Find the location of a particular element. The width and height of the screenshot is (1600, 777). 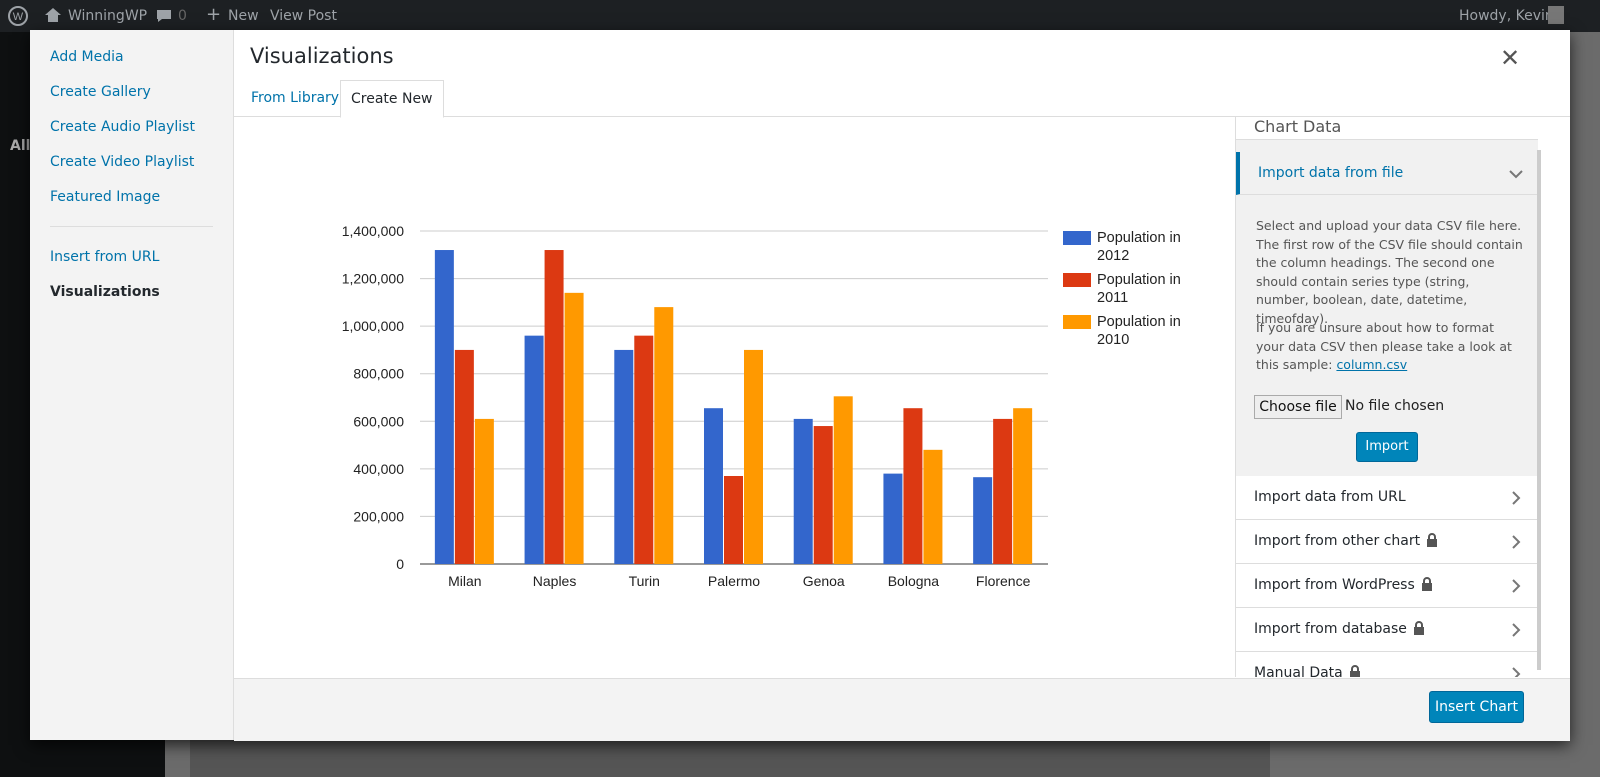

comment-icon is located at coordinates (164, 16).